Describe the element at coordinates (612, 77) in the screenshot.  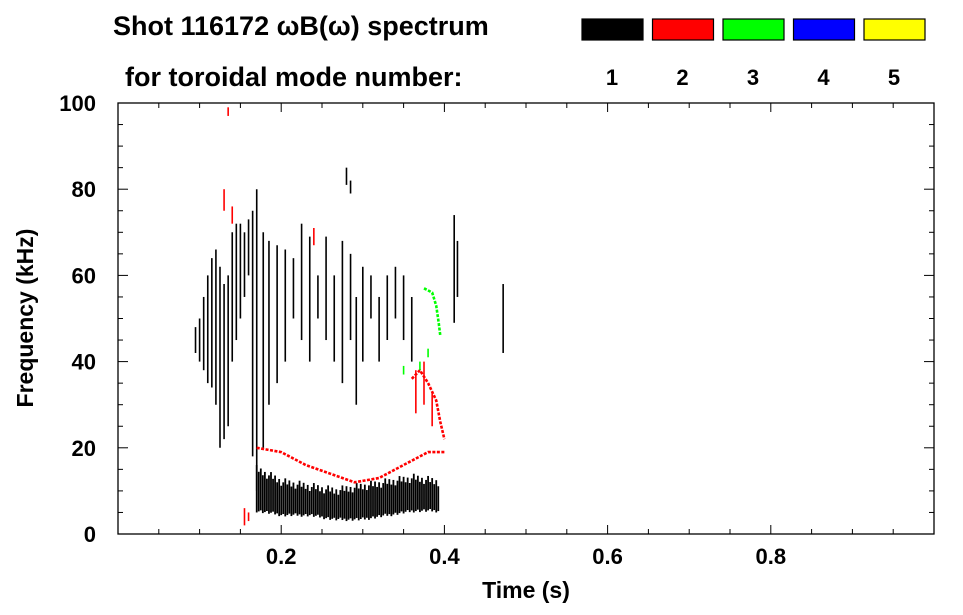
I see `legend-label-mode-1: 1` at that location.